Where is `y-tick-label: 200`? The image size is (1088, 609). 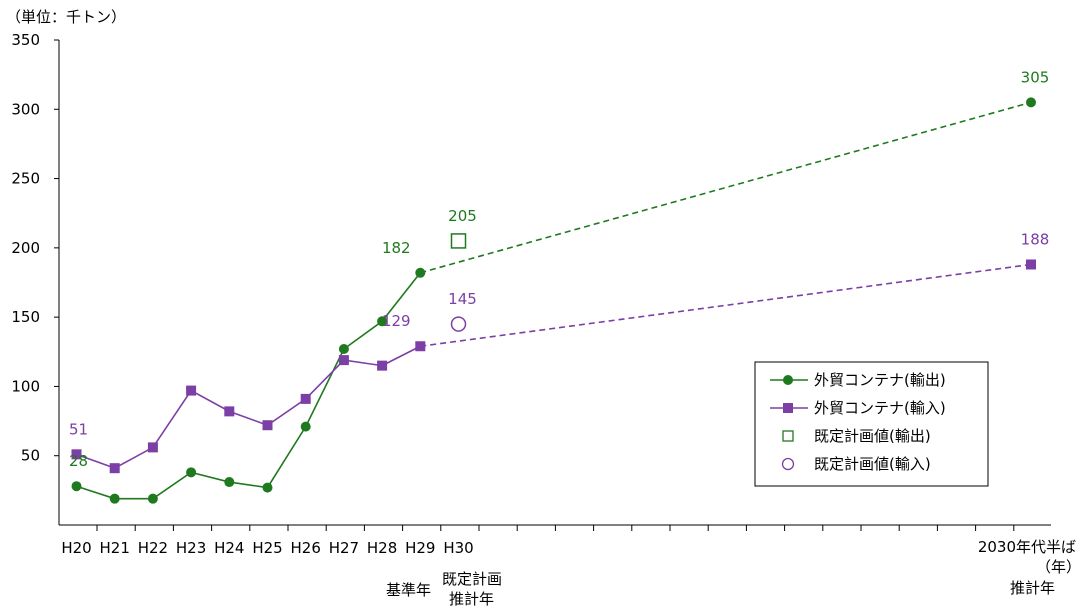 y-tick-label: 200 is located at coordinates (25, 248).